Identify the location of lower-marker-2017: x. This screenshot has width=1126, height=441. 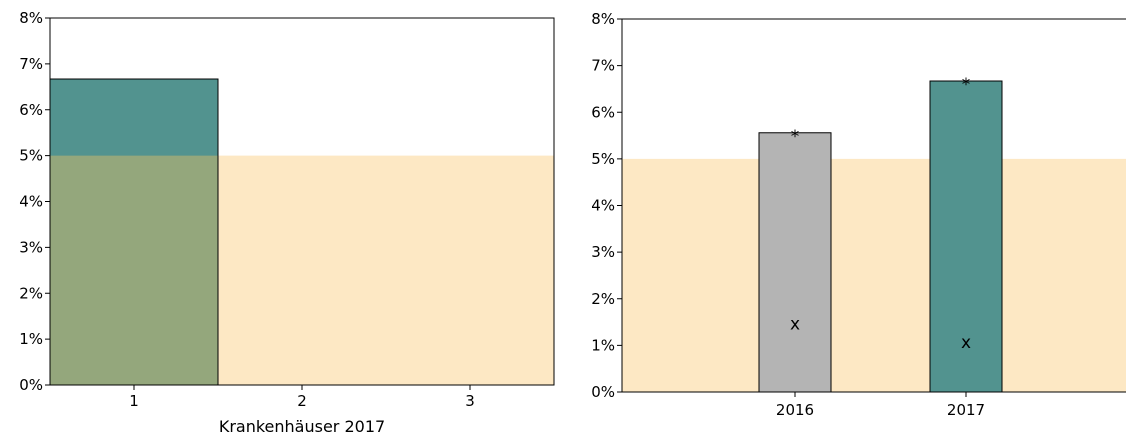
(966, 343).